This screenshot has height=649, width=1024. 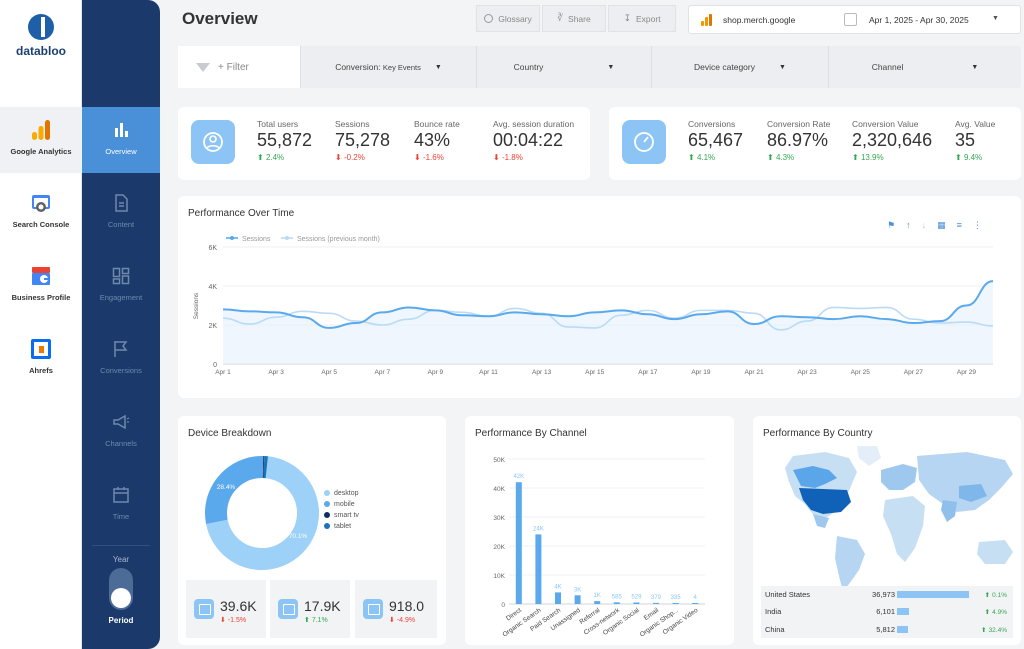 I want to click on nav-item-label: Content, so click(x=121, y=224).